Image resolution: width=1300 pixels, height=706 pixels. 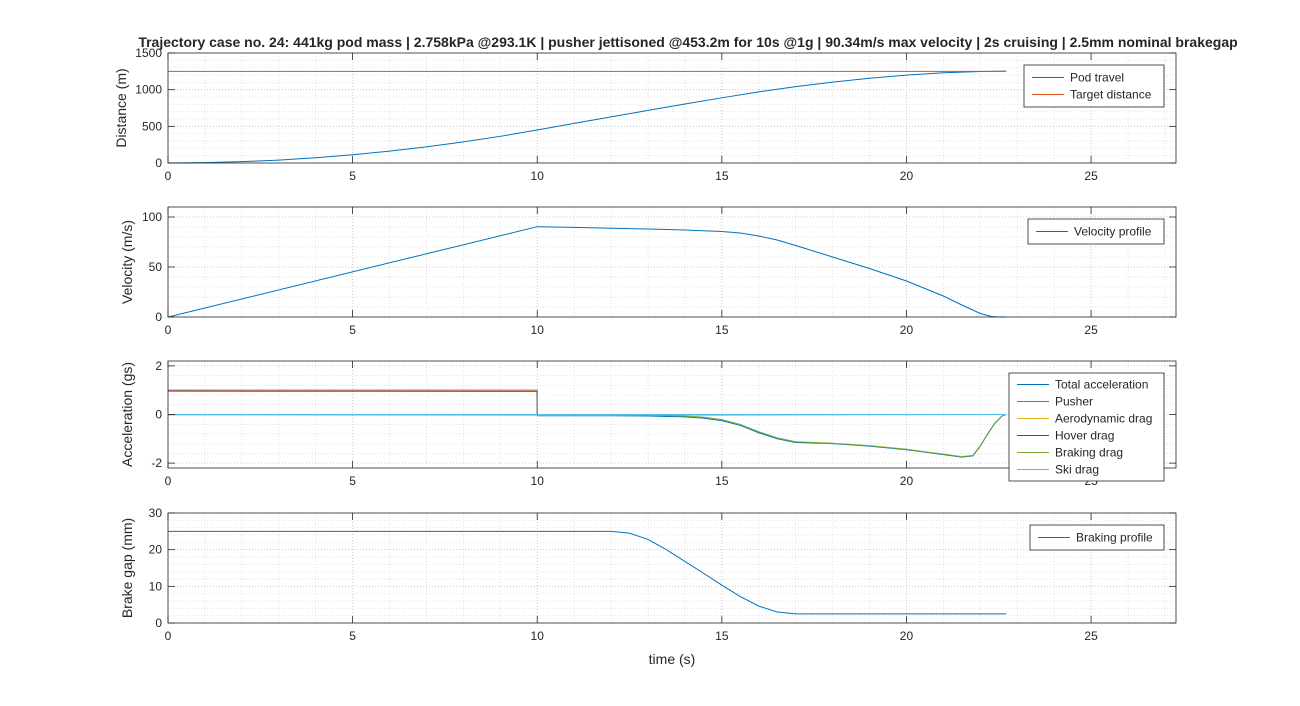 I want to click on y-tick-label: 10, so click(x=156, y=586).